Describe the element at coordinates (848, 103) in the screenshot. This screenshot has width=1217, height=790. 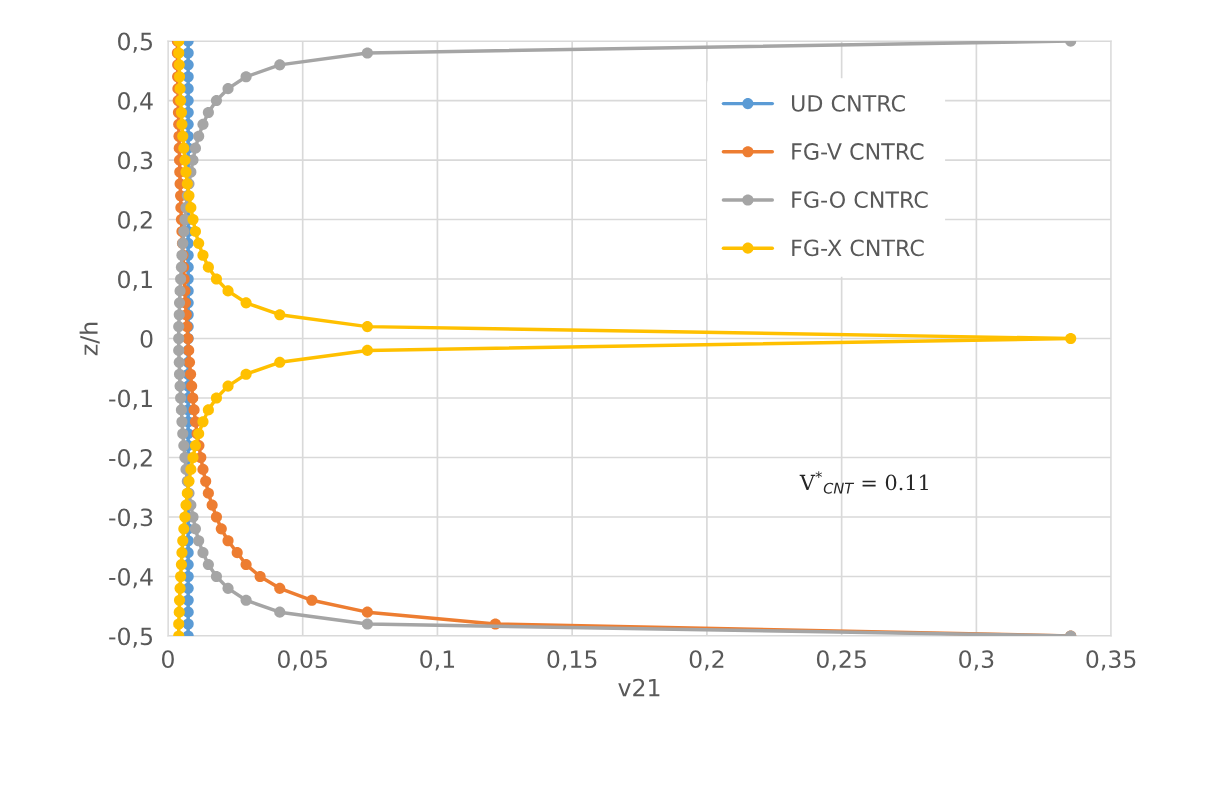
I see `legend-label: UD CNTRC` at that location.